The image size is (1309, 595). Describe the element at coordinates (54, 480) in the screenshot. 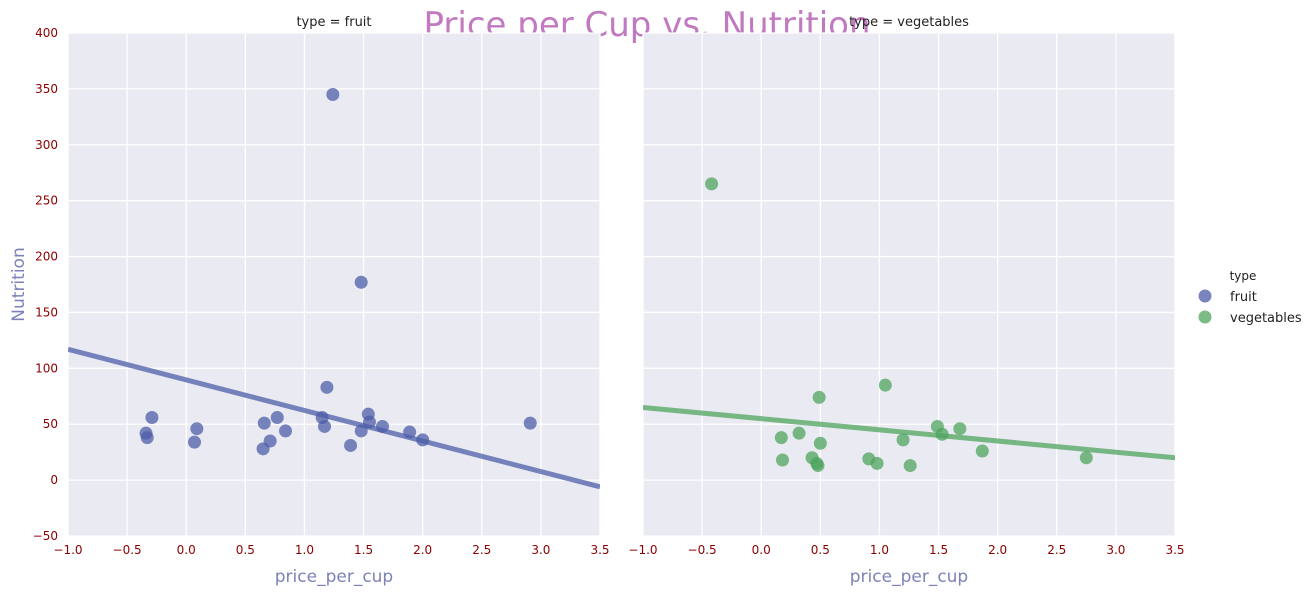

I see `y-tick-label: 0` at that location.